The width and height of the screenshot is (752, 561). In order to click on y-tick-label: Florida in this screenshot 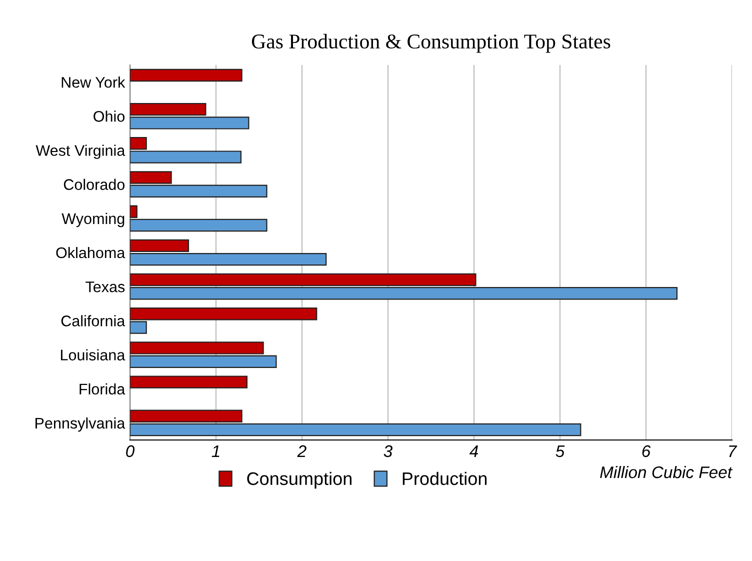, I will do `click(103, 389)`.